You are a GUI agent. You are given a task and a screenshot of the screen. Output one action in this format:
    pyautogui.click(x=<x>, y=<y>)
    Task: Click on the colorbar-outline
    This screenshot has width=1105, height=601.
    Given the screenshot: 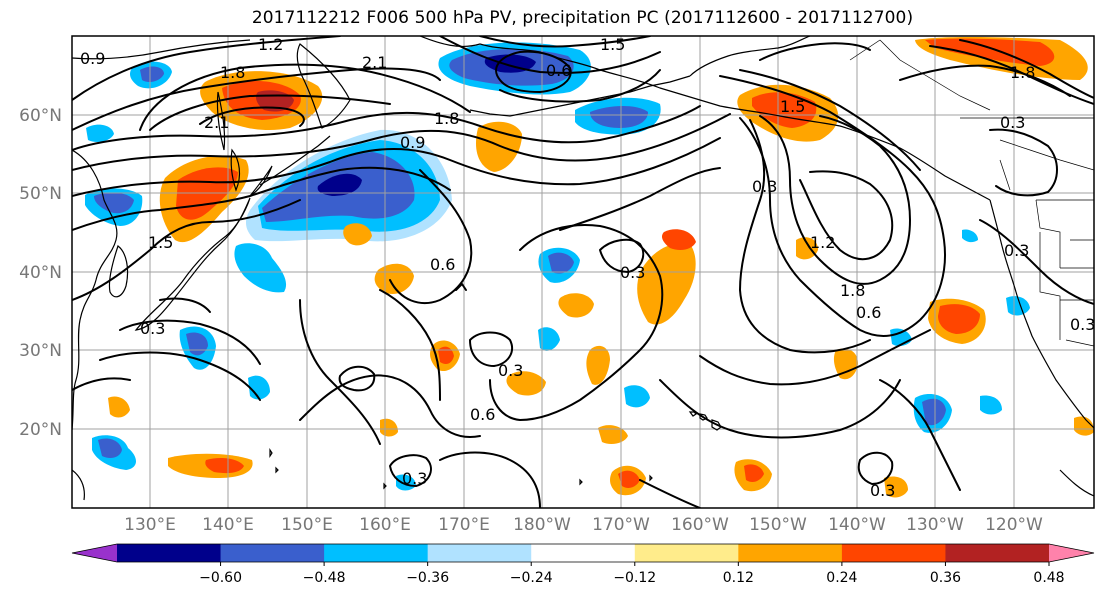 What is the action you would take?
    pyautogui.click(x=583, y=553)
    